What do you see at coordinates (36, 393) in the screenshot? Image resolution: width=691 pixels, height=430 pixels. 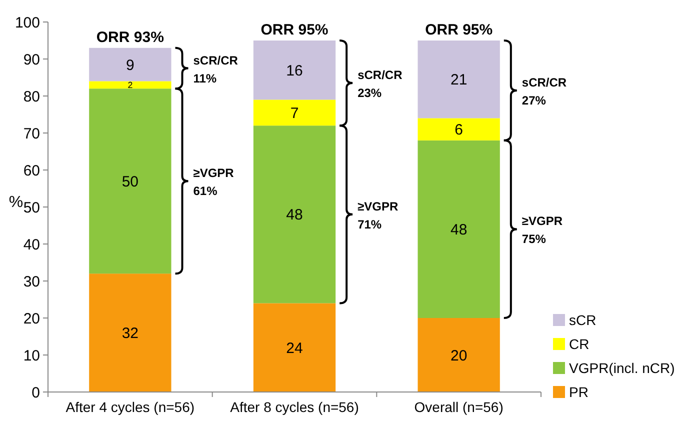 I see `y-tick-label: 0` at bounding box center [36, 393].